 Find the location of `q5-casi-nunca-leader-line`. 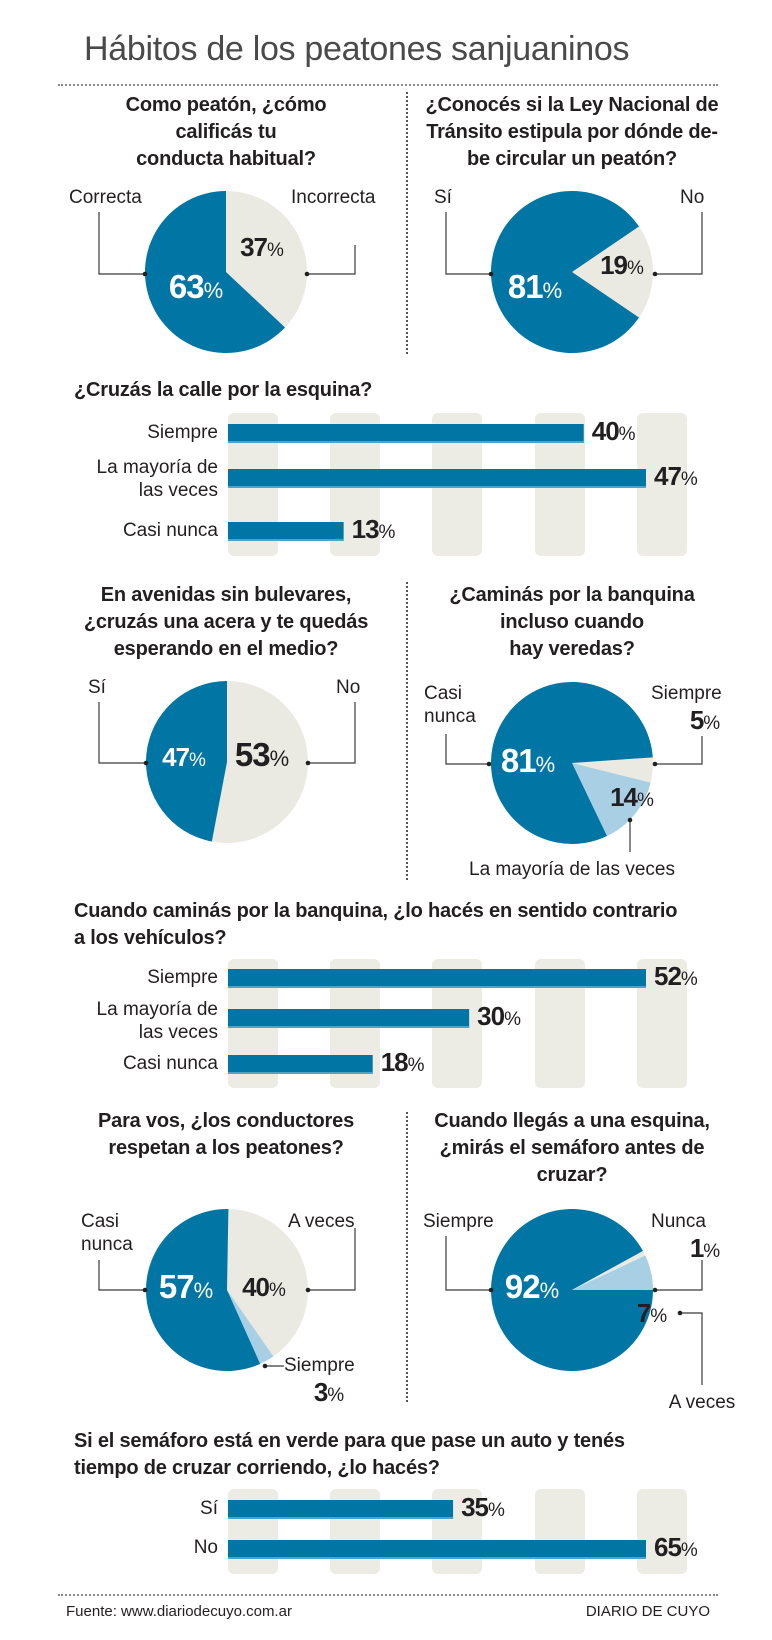

q5-casi-nunca-leader-line is located at coordinates (467, 749).